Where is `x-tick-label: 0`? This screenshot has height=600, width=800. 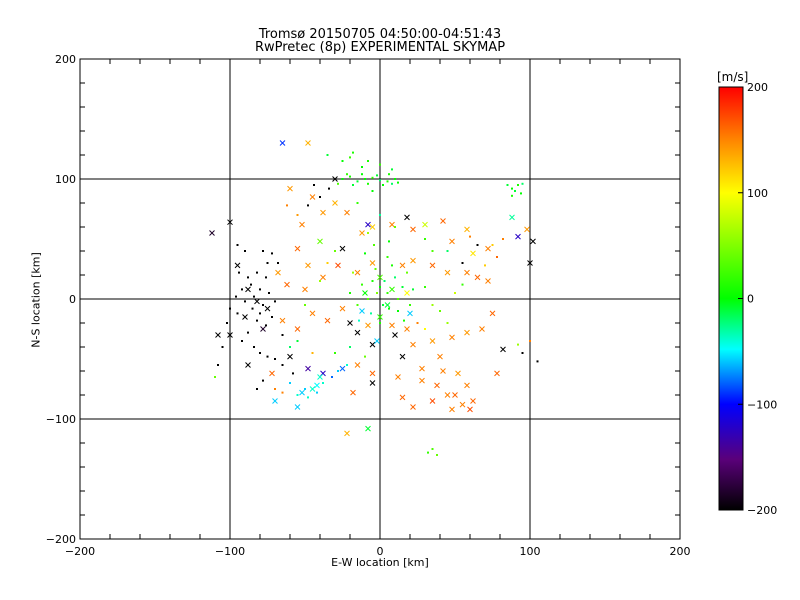 x-tick-label: 0 is located at coordinates (380, 551).